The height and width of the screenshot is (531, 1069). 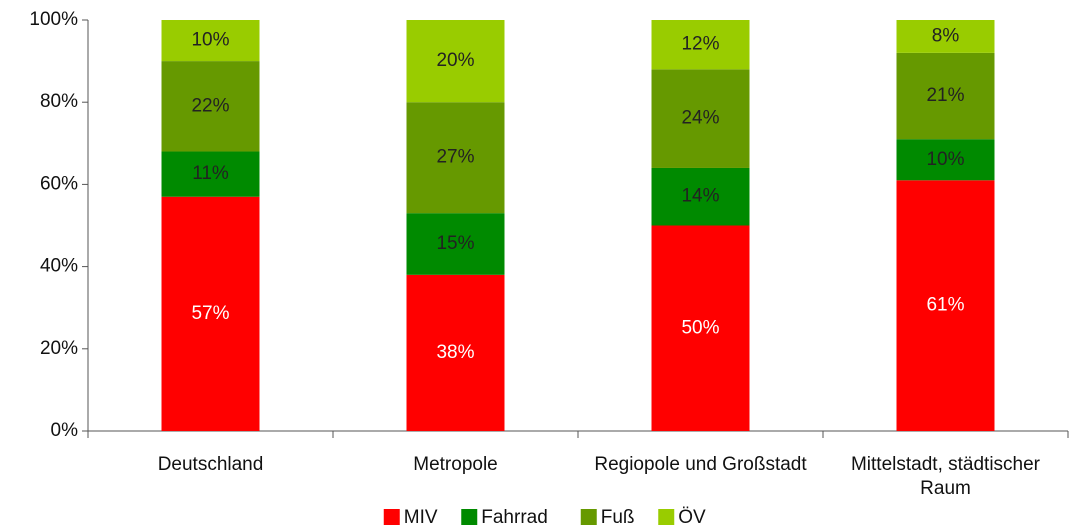 I want to click on legend-label: ÖV, so click(x=692, y=517).